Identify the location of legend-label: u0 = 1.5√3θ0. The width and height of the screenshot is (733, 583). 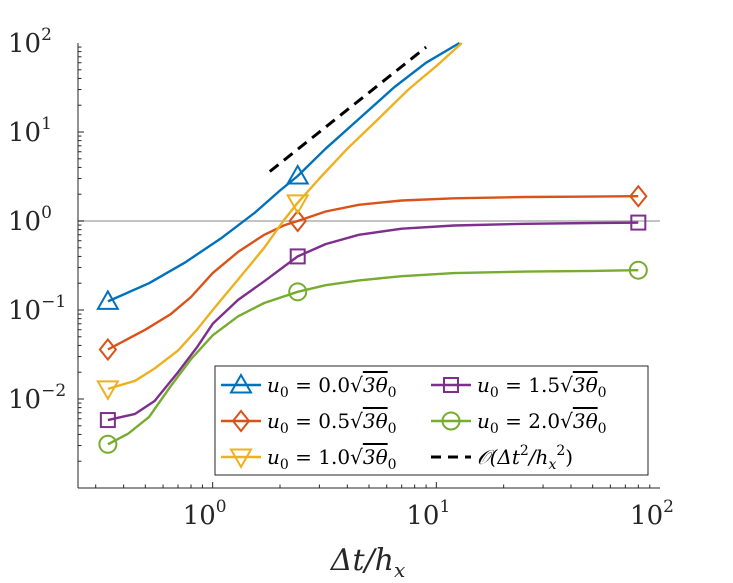
(542, 387).